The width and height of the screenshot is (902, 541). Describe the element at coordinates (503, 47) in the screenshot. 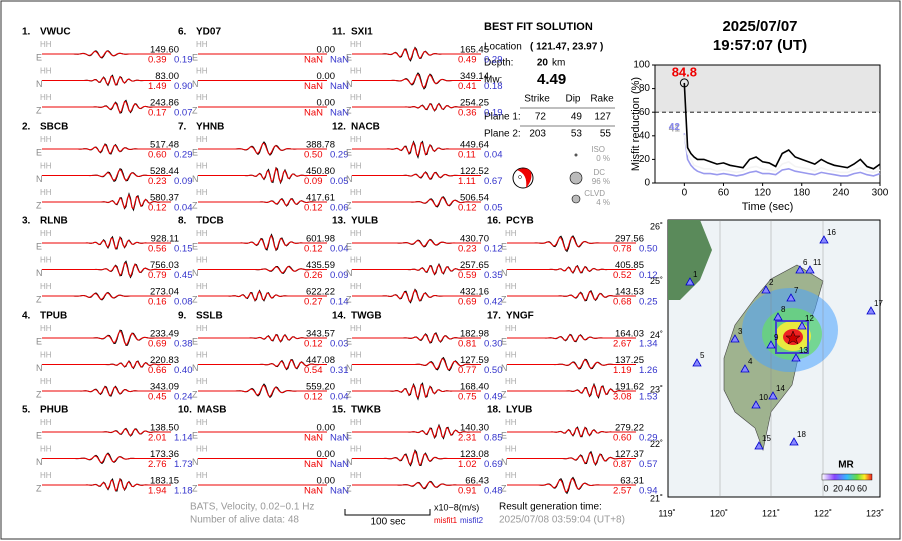

I see `location-label: Location` at that location.